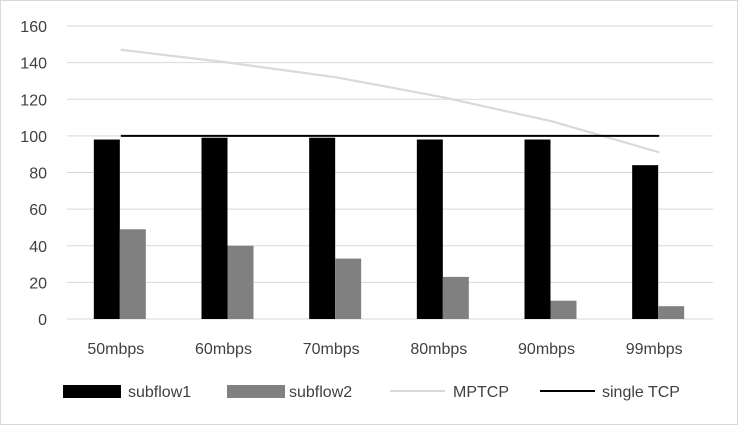 The width and height of the screenshot is (738, 429). I want to click on y-axis-ticks: 0 20 40 60 80 100 120 140 160, so click(33, 174).